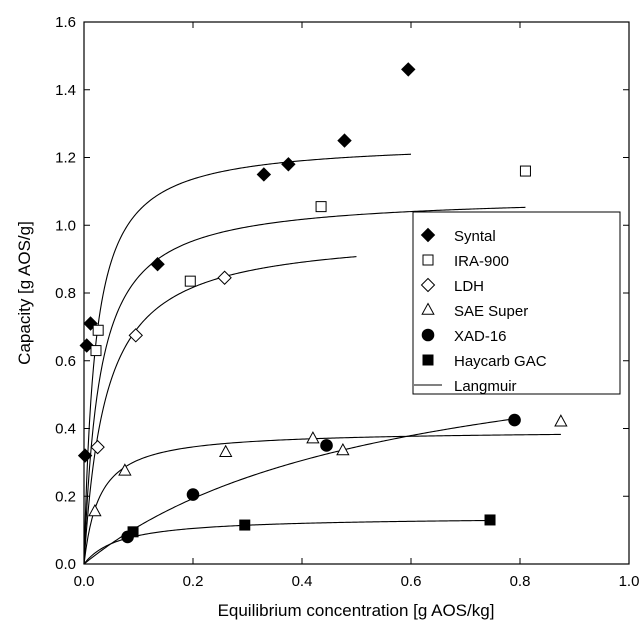  Describe the element at coordinates (65, 225) in the screenshot. I see `y-tick-label: 1.0` at that location.